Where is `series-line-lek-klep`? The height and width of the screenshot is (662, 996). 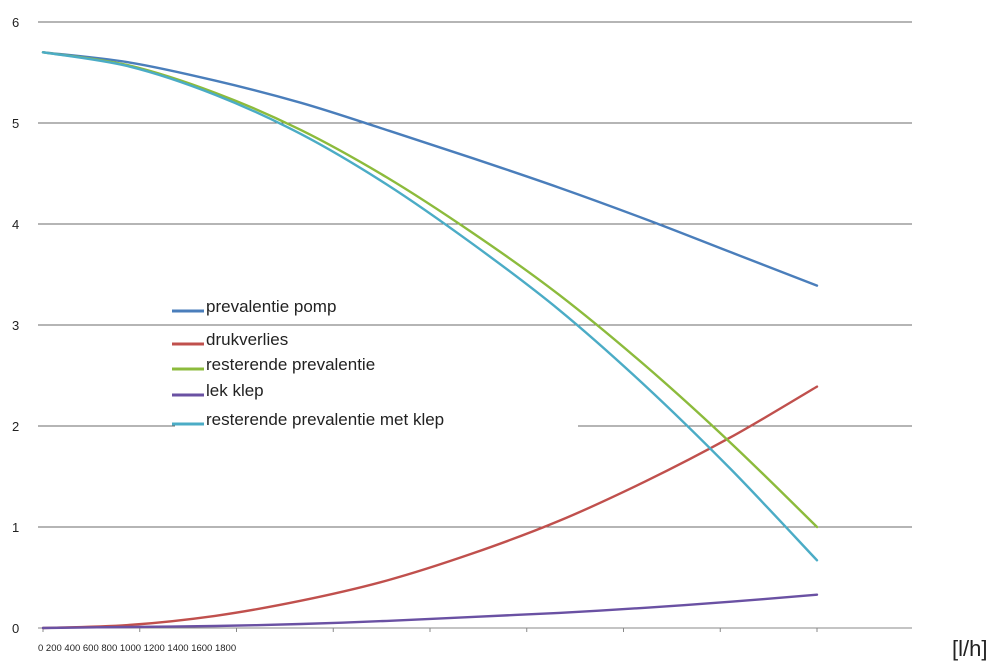
series-line-lek-klep is located at coordinates (430, 611).